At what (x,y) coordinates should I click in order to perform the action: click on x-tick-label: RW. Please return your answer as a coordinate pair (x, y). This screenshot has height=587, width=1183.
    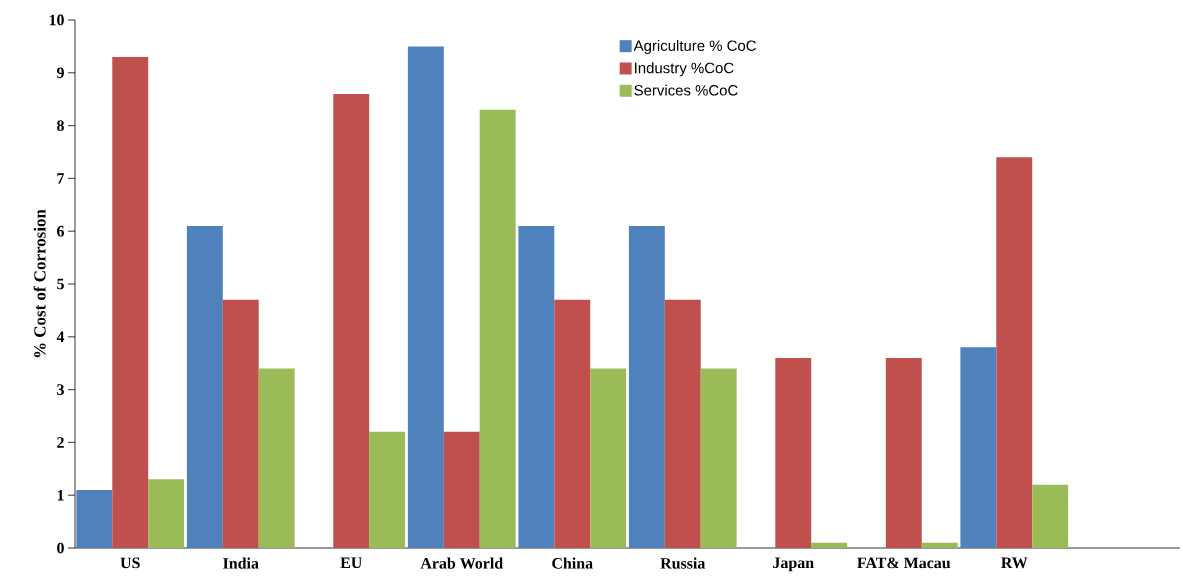
    Looking at the image, I should click on (1014, 563).